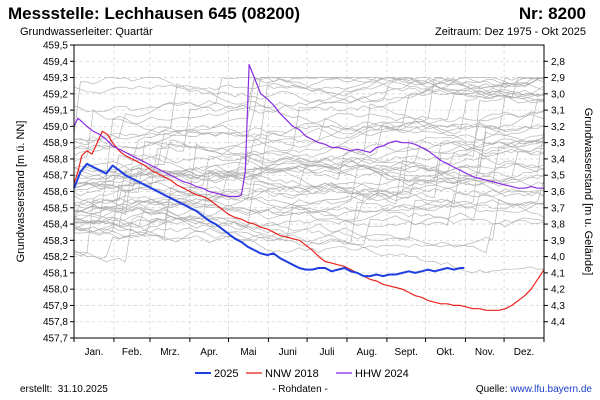  What do you see at coordinates (55, 46) in the screenshot?
I see `y-tick-label: 459,5` at bounding box center [55, 46].